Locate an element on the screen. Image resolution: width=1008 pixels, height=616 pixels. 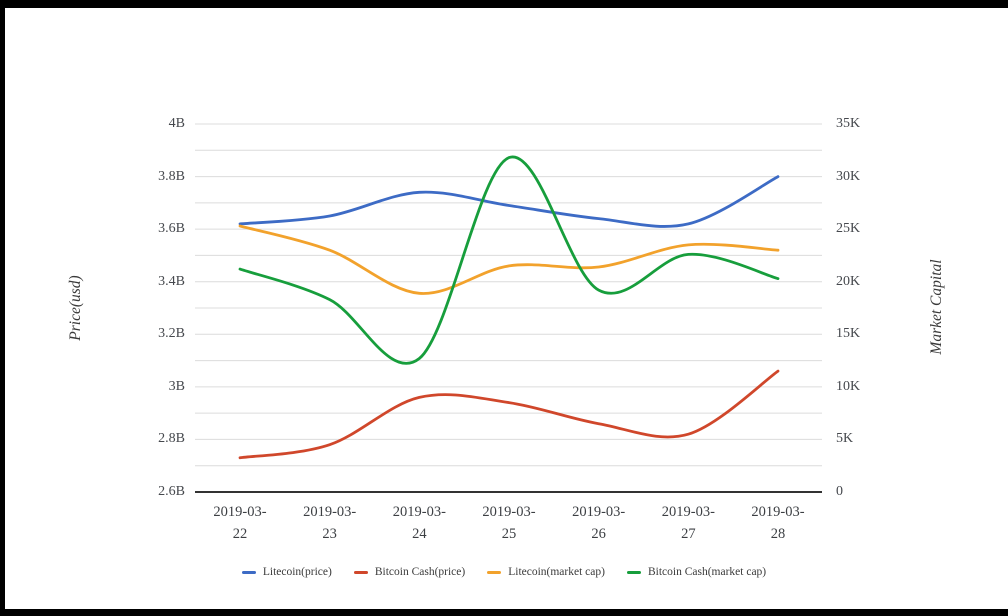
right-axis-tick-label: 35K is located at coordinates (848, 123).